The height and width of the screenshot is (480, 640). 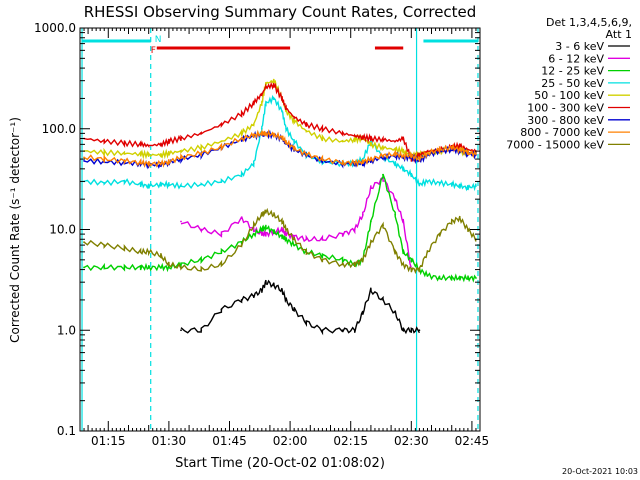 What do you see at coordinates (229, 441) in the screenshot?
I see `x-tick-label: 01:45` at bounding box center [229, 441].